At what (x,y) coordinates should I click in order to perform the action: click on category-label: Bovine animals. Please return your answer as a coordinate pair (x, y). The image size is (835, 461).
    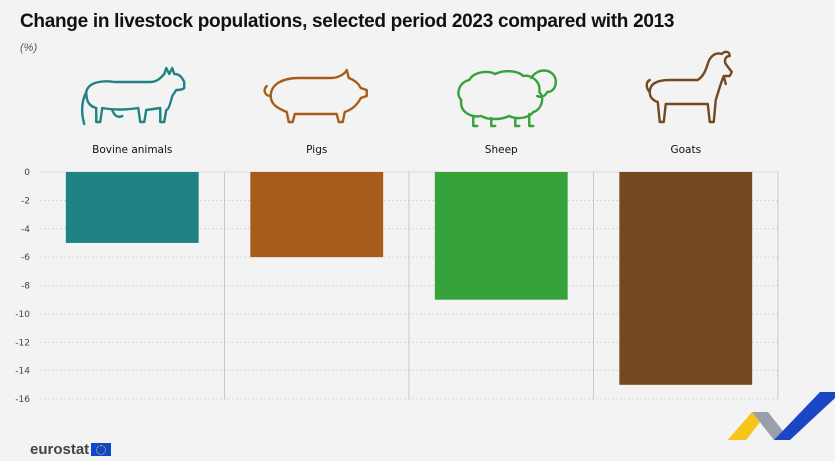
    Looking at the image, I should click on (132, 150).